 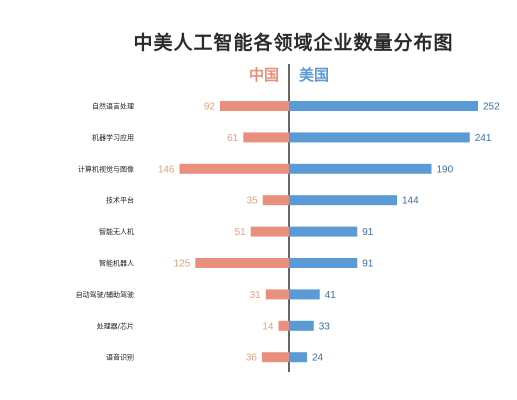 I want to click on data-label-china: 51, so click(x=241, y=232).